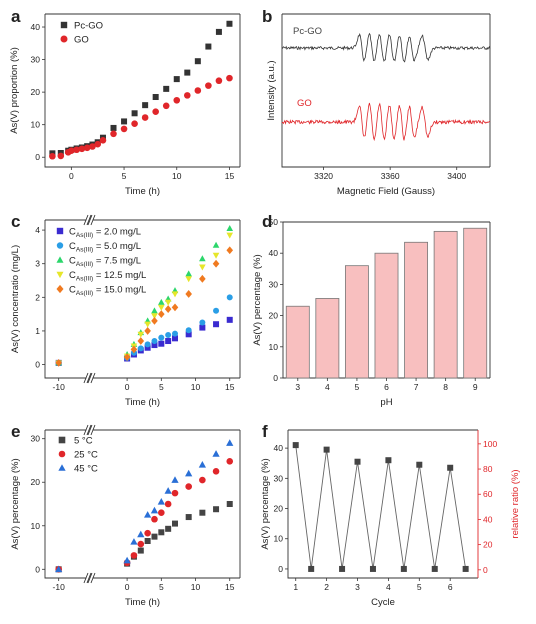  Describe the element at coordinates (37, 264) in the screenshot. I see `y-tick-label: 3` at that location.